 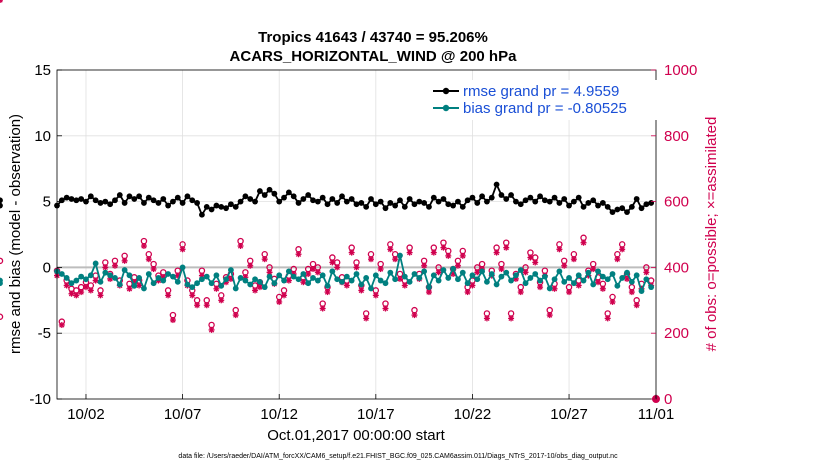 What do you see at coordinates (668, 399) in the screenshot?
I see `y-right-tick-label: 0` at bounding box center [668, 399].